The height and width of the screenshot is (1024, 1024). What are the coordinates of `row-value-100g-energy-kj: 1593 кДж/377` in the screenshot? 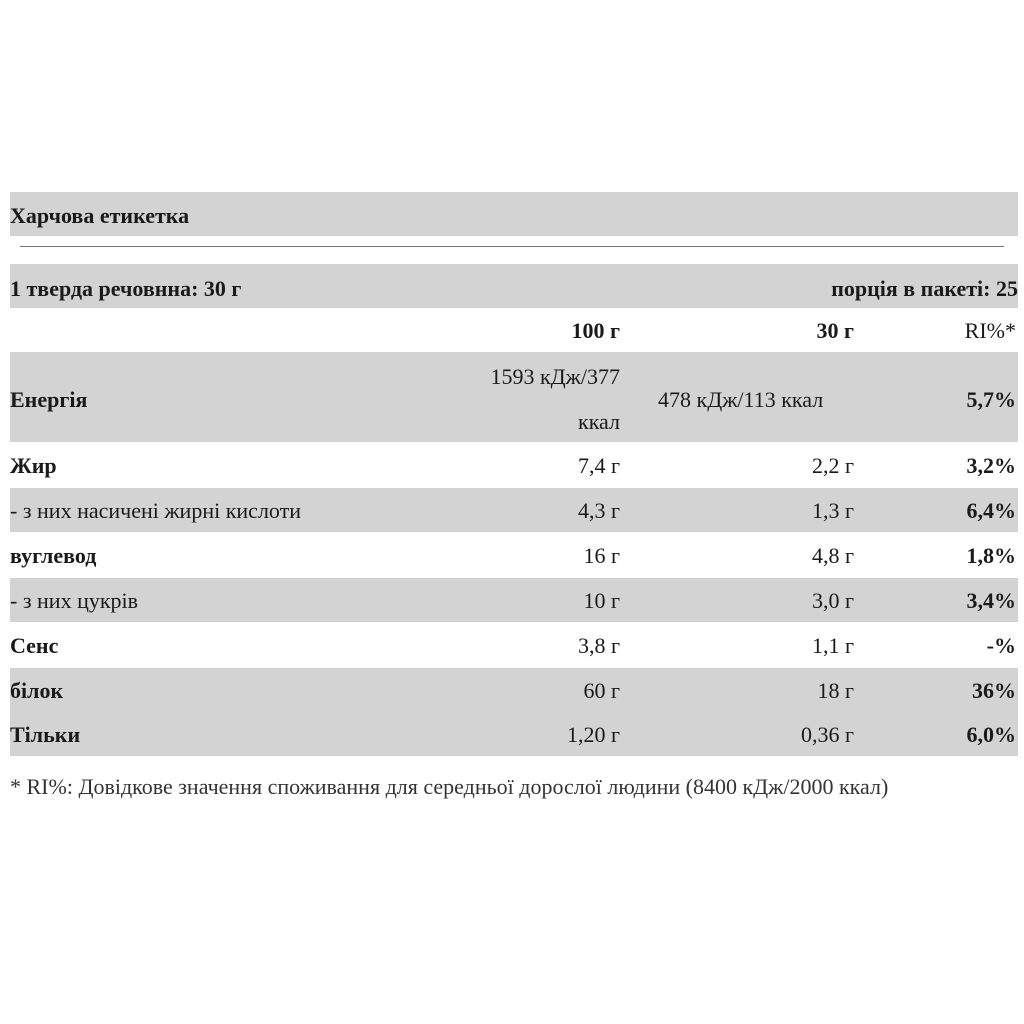 It's located at (555, 376).